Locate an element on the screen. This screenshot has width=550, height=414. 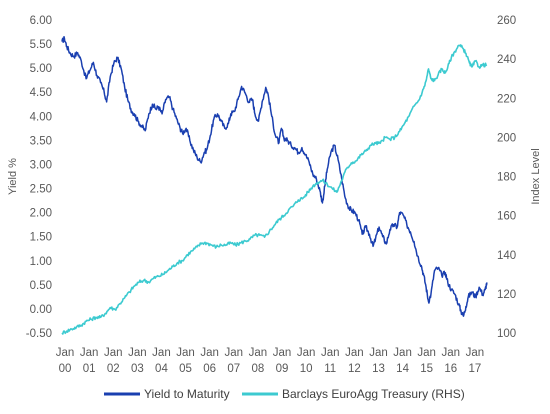
left-tick-label: 4.00 is located at coordinates (41, 117).